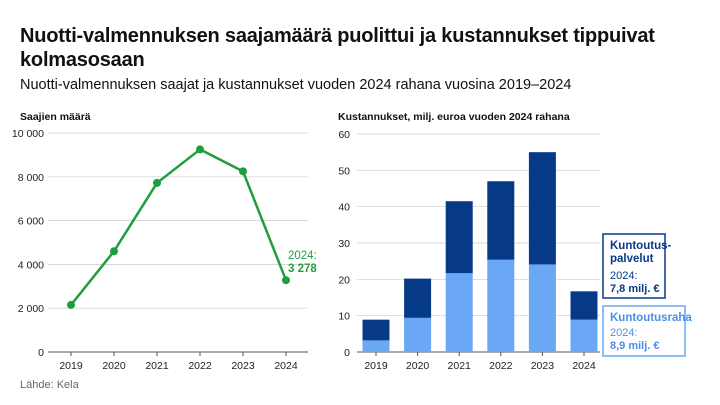 This screenshot has width=720, height=405. I want to click on legend-kuntoutuspalvelut-name-2: palvelut, so click(632, 259).